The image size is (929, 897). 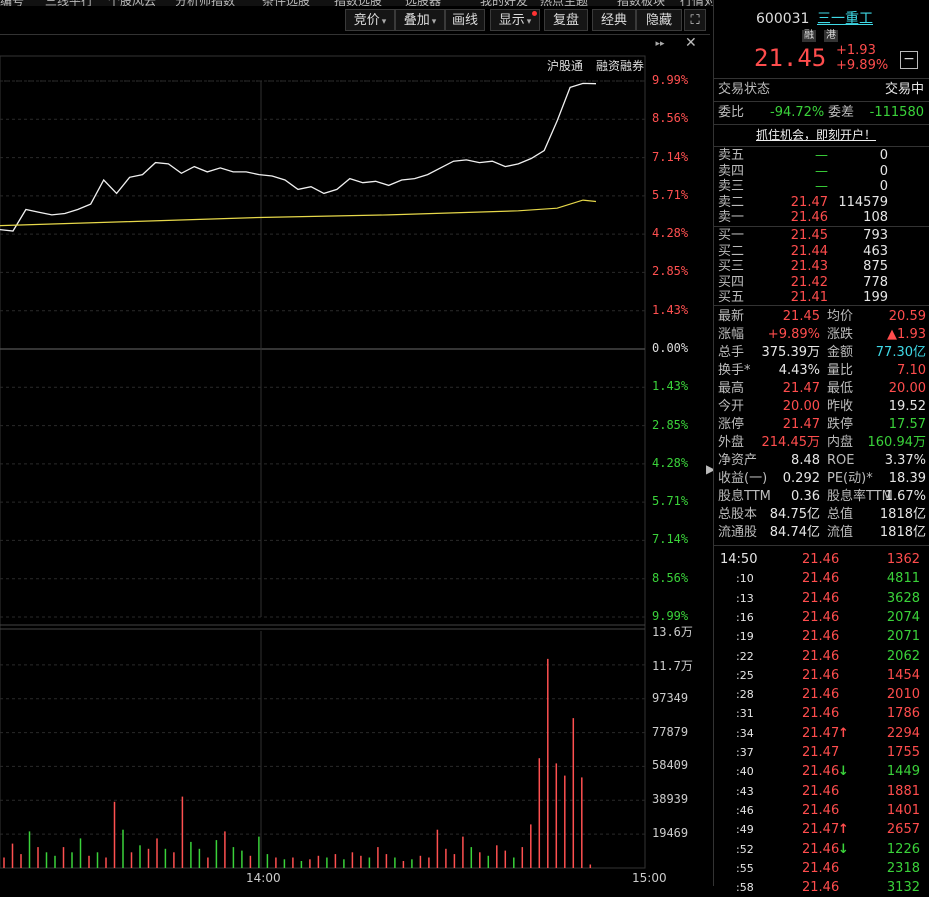 What do you see at coordinates (69, 3) in the screenshot?
I see `top-menu-item: 三线平行` at bounding box center [69, 3].